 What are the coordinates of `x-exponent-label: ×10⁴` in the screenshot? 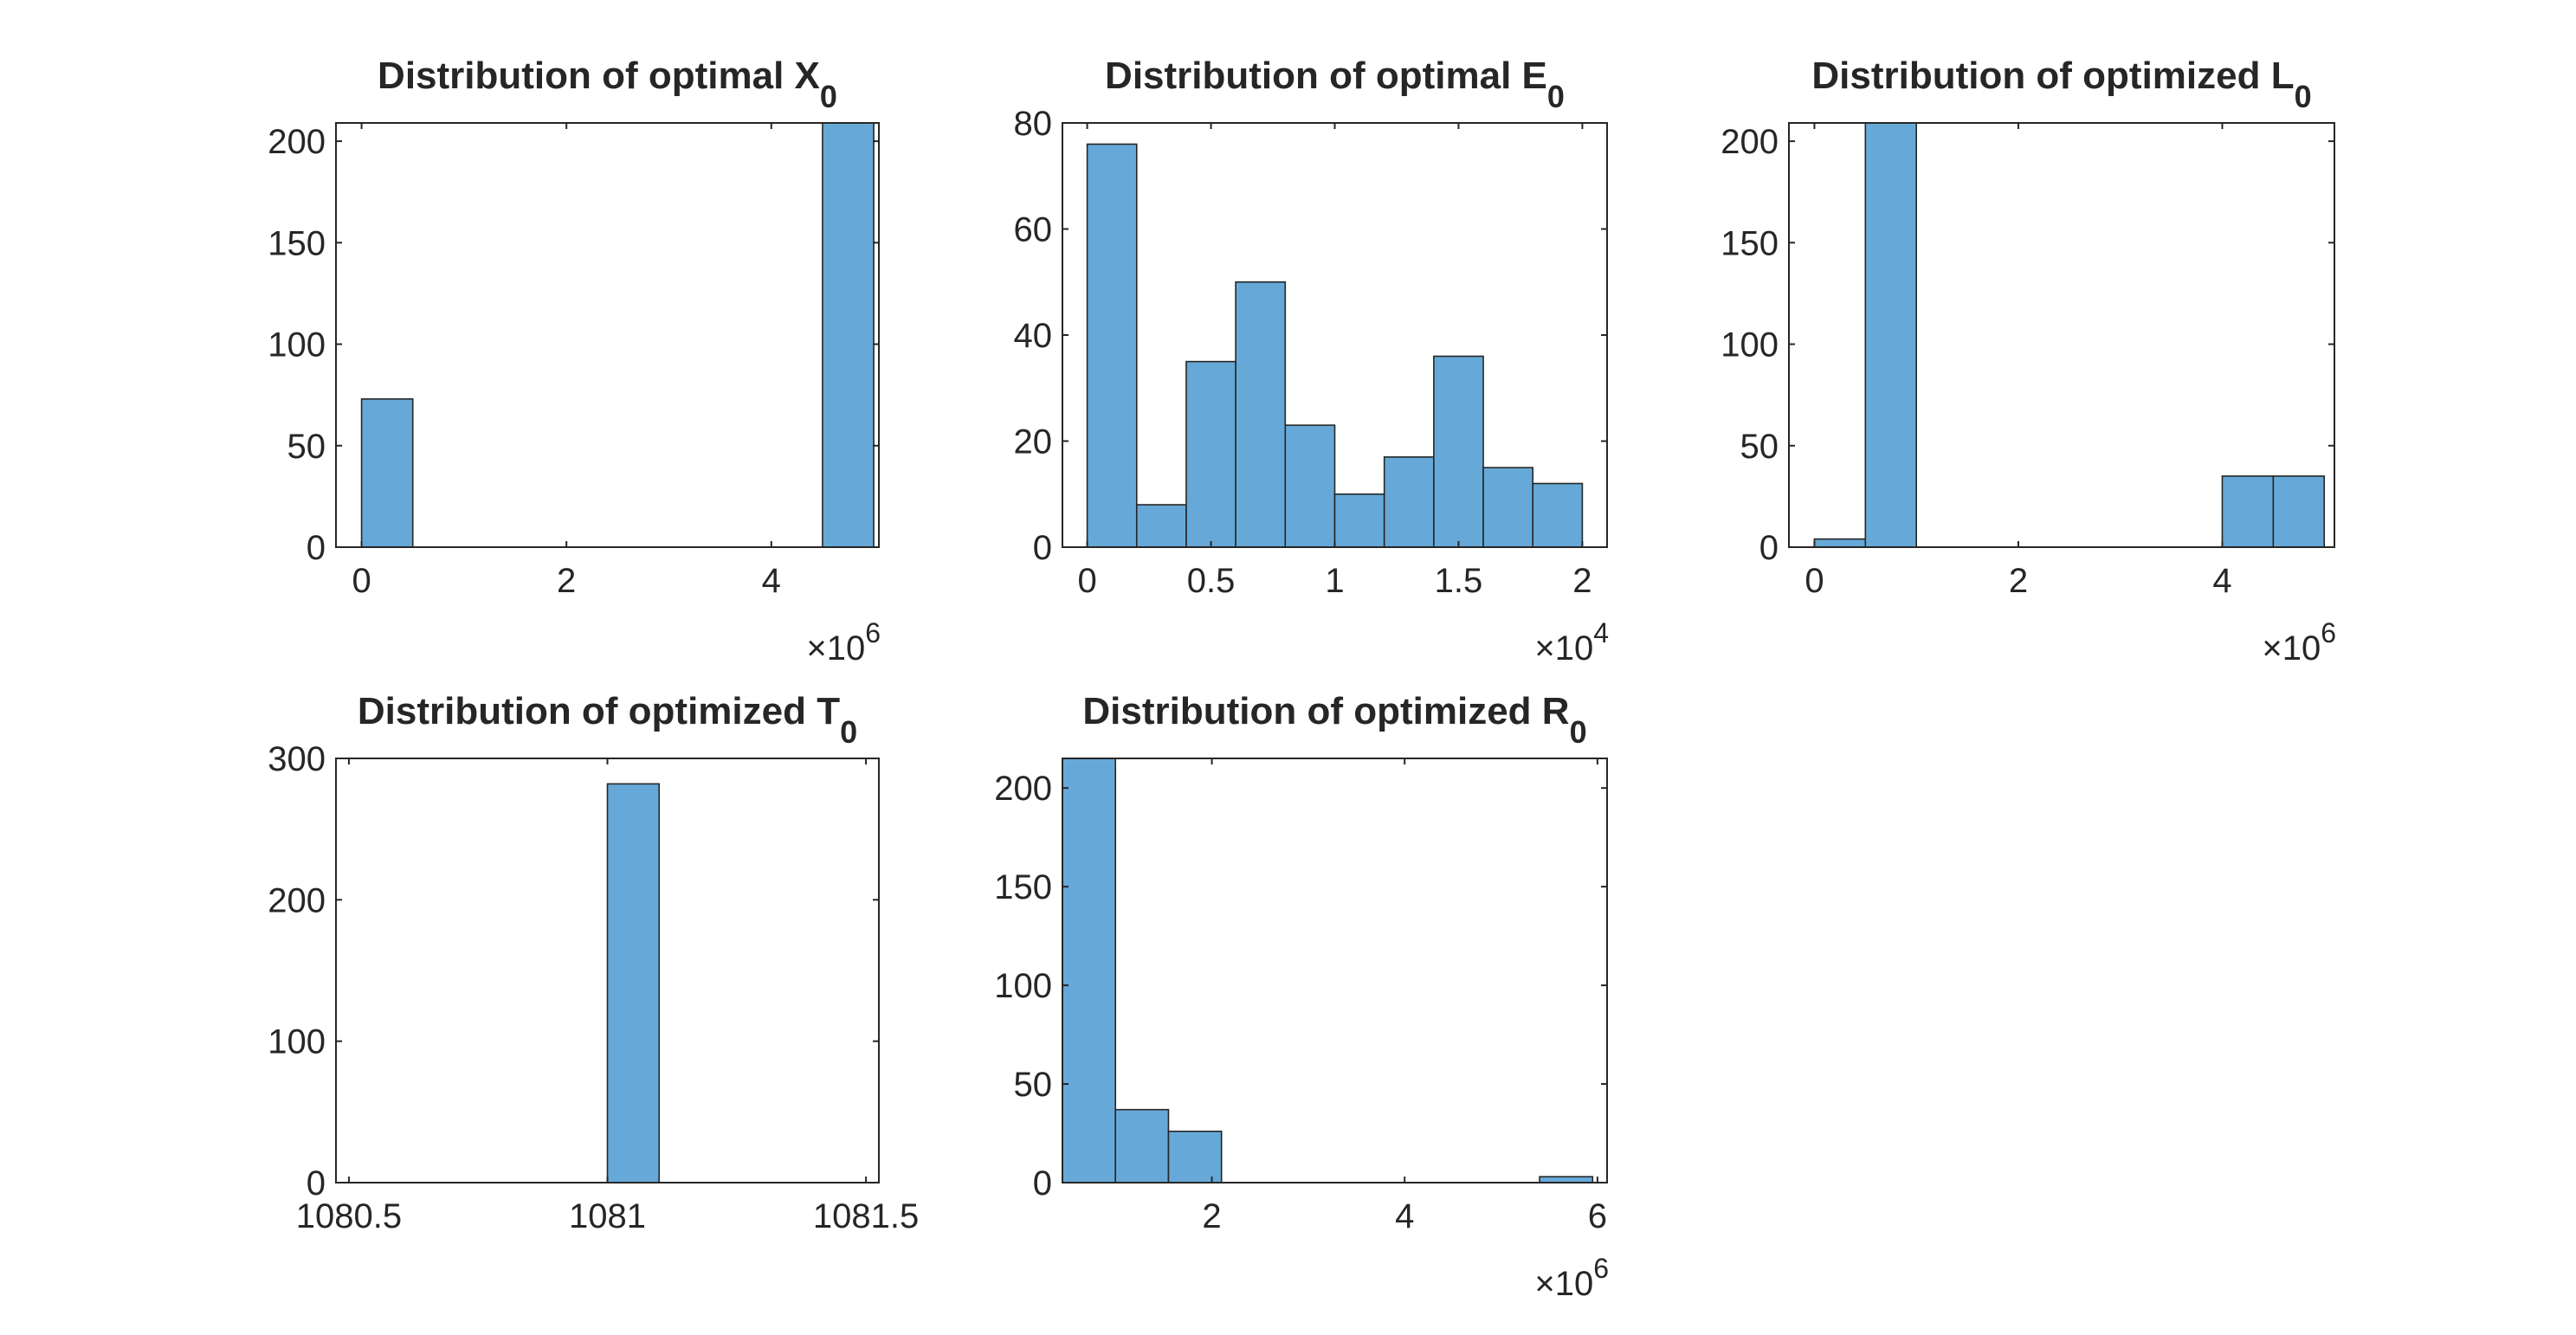 It's located at (1571, 643).